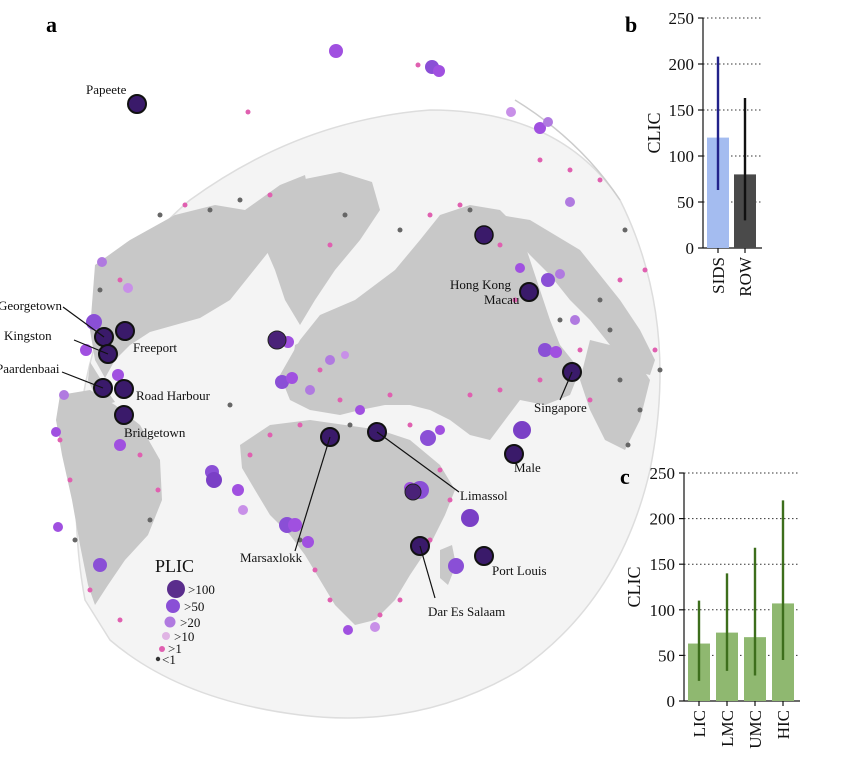 The width and height of the screenshot is (854, 757). What do you see at coordinates (731, 138) in the screenshot?
I see `b-error-bars` at bounding box center [731, 138].